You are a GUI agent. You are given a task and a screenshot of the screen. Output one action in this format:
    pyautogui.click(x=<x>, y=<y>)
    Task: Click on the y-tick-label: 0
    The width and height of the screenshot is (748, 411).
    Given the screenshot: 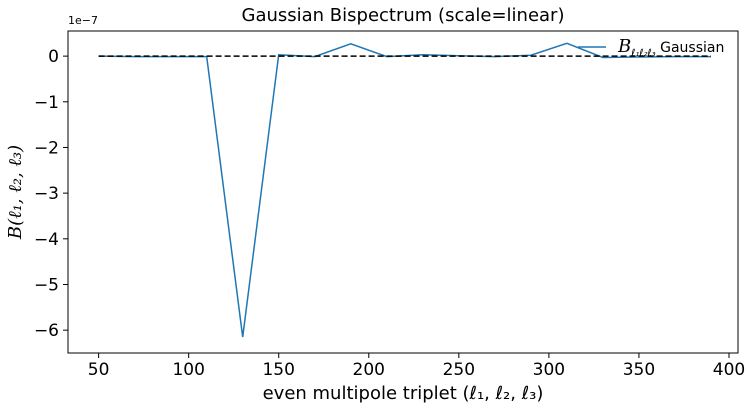 What is the action you would take?
    pyautogui.click(x=53, y=57)
    